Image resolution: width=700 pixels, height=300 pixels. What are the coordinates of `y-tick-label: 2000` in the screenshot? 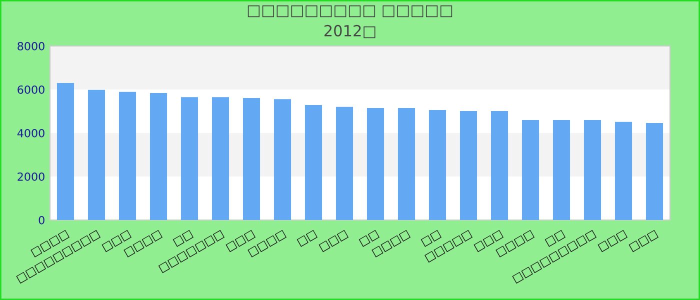 It's located at (31, 176).